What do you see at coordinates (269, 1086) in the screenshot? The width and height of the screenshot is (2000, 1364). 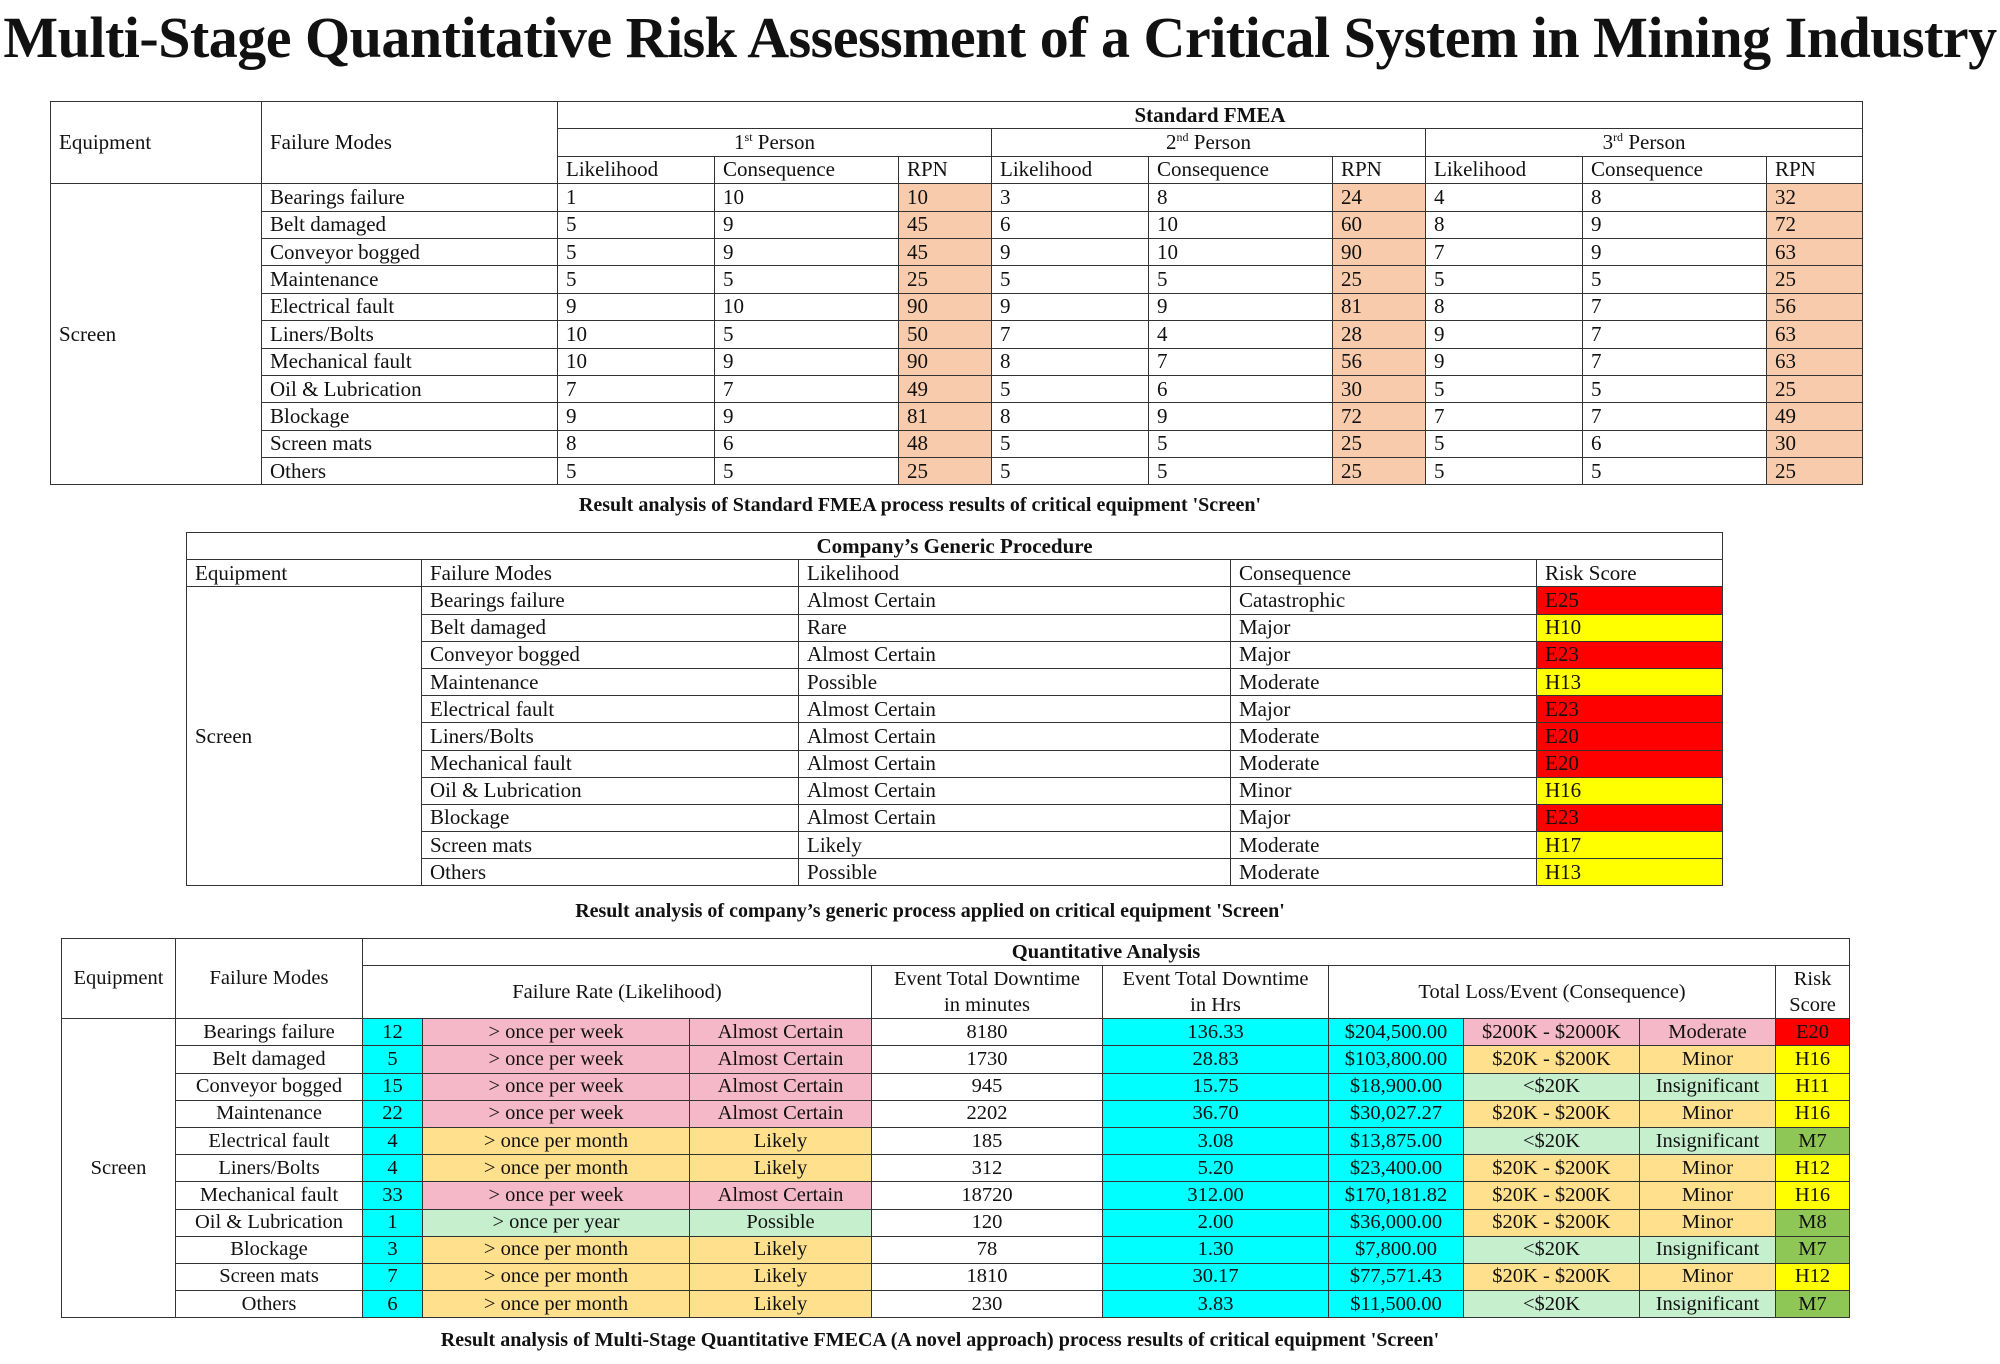 I see `failure-mode-cell: Conveyor bogged` at bounding box center [269, 1086].